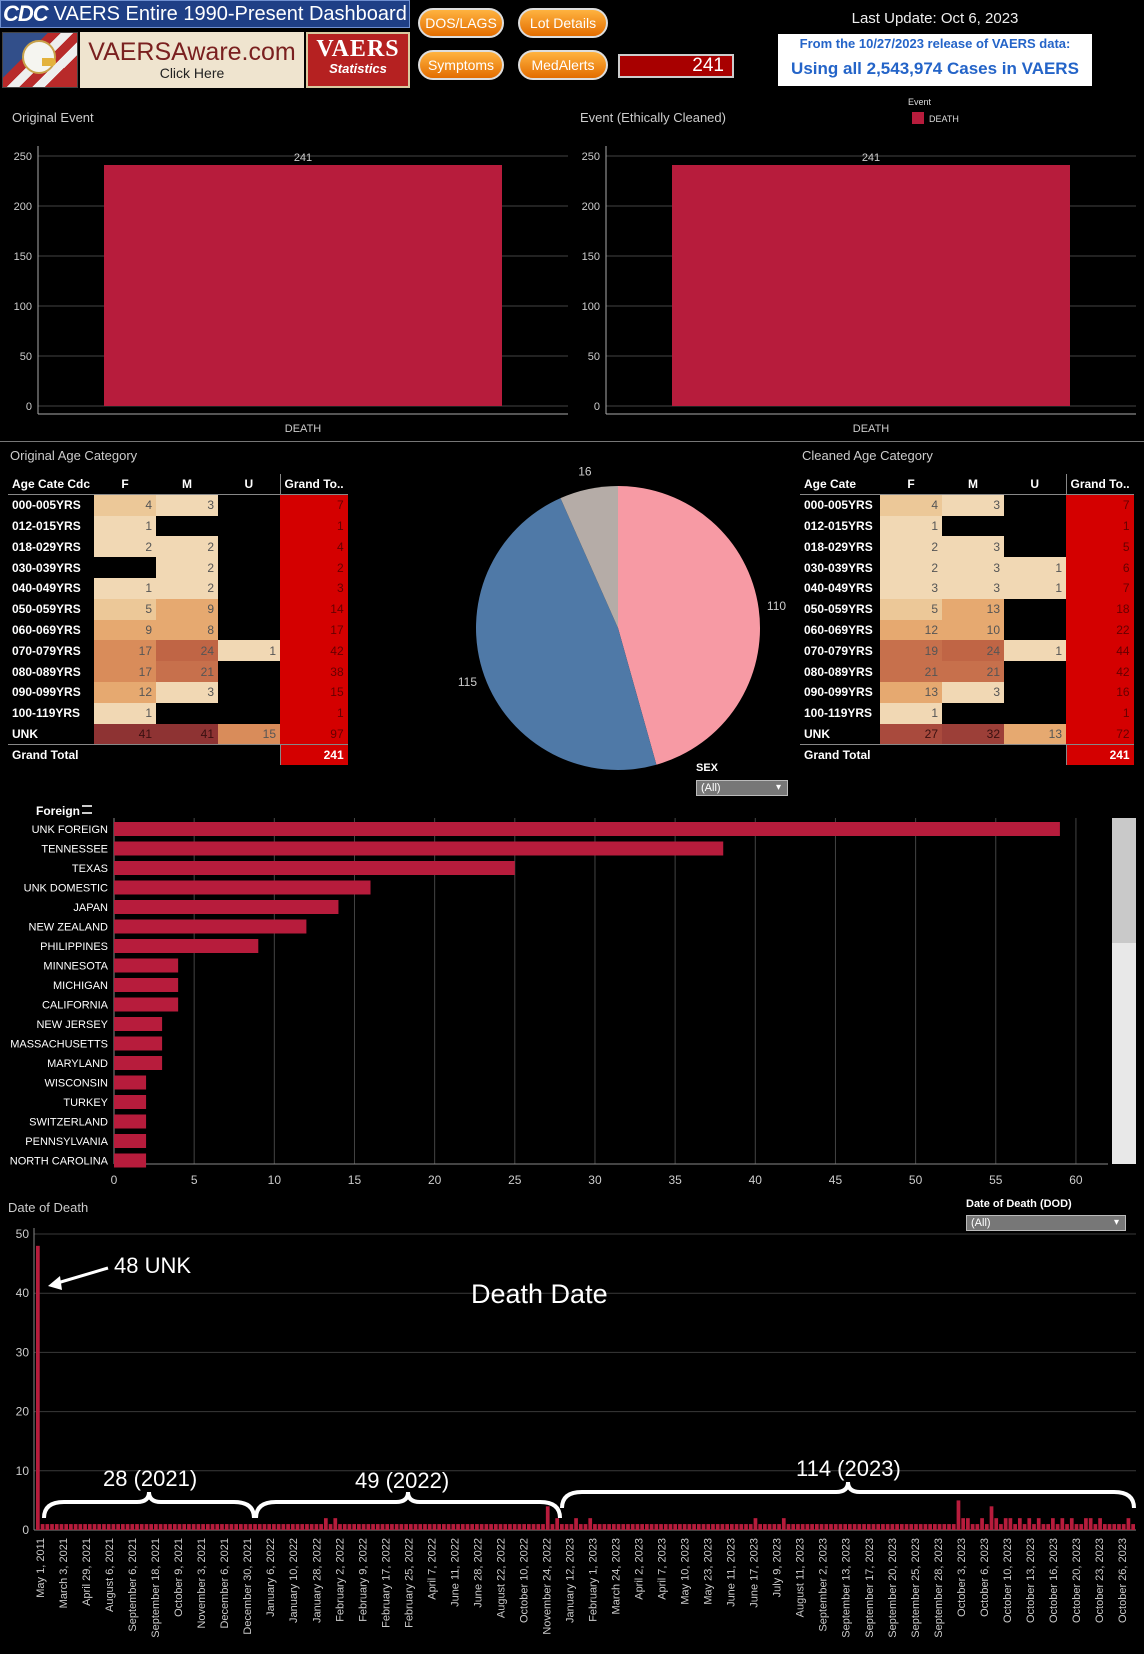  I want to click on bar-wisconsin, so click(130, 1082).